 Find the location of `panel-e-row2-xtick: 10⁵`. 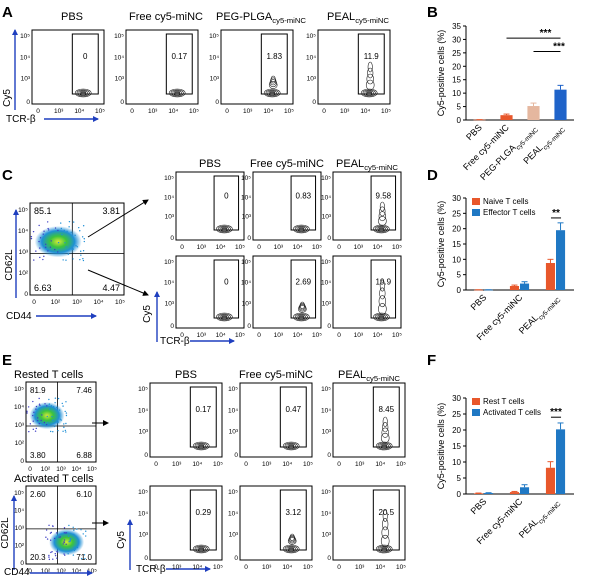

panel-e-row2-xtick: 10⁵ is located at coordinates (401, 567).